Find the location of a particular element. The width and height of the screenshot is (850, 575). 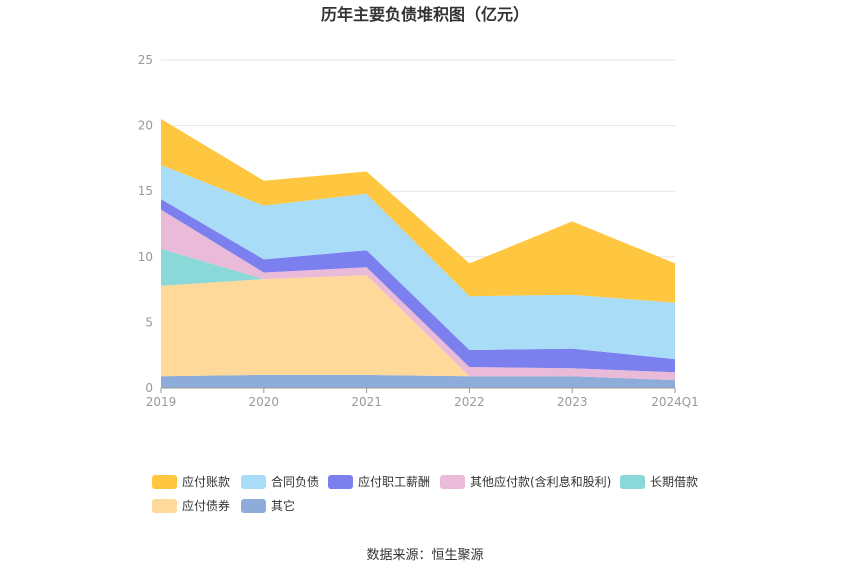

x-tick-label: 2024Q1 is located at coordinates (675, 402).